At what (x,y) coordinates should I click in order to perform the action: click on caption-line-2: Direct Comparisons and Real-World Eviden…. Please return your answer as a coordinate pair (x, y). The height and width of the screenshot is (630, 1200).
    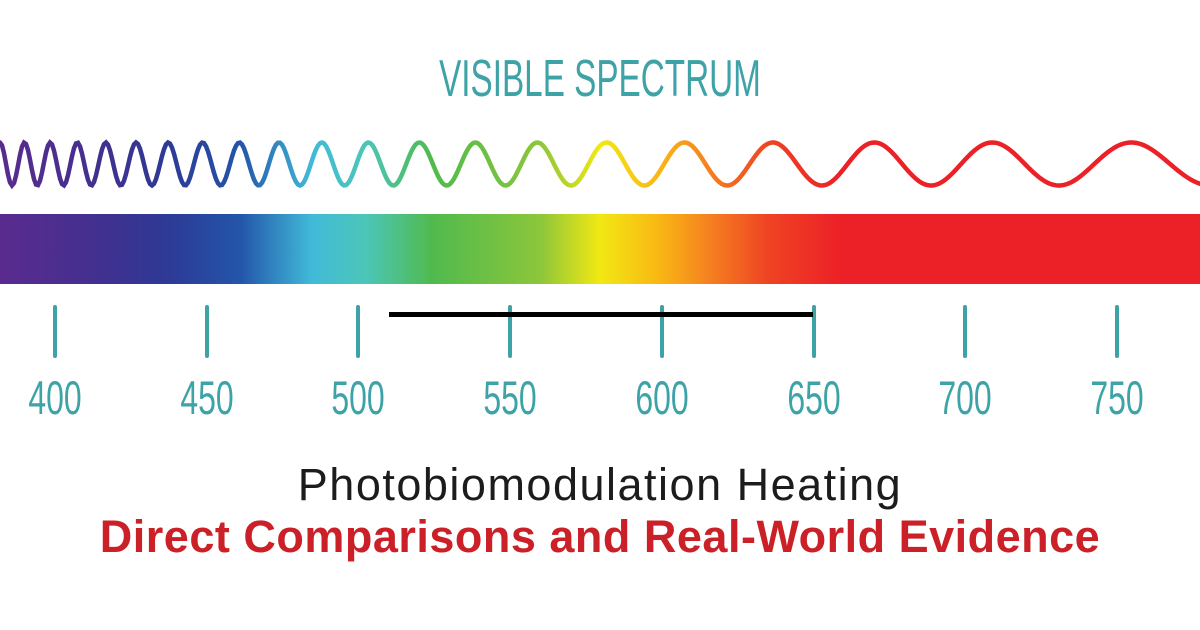
    Looking at the image, I should click on (600, 536).